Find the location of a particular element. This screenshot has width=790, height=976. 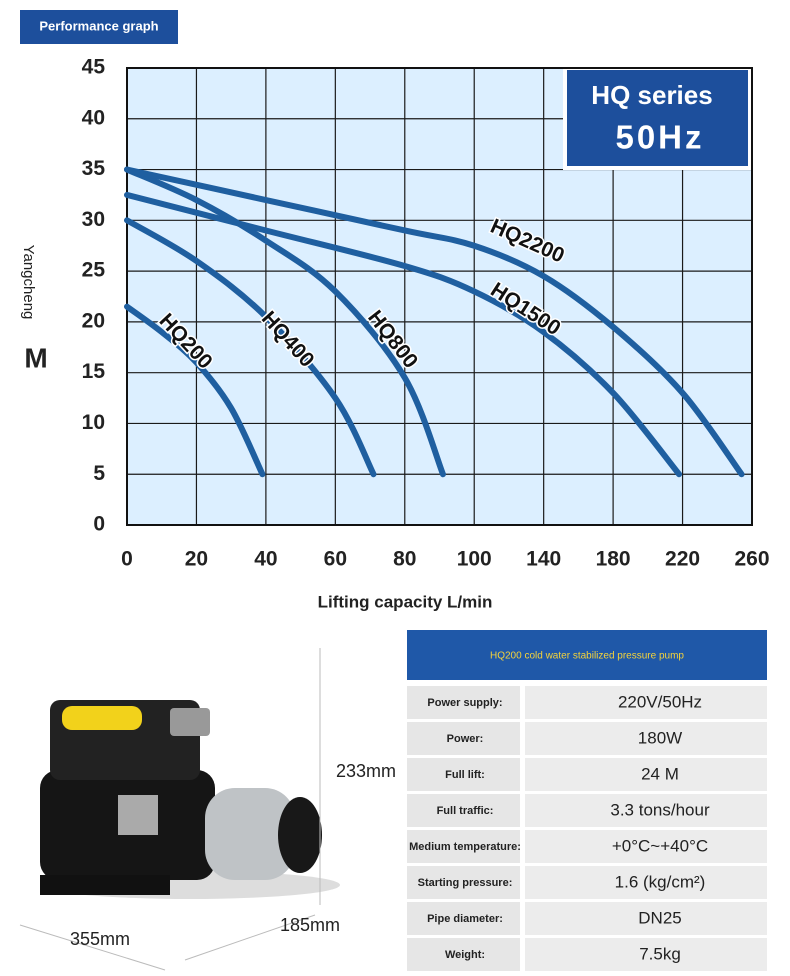

base is located at coordinates (105, 885).